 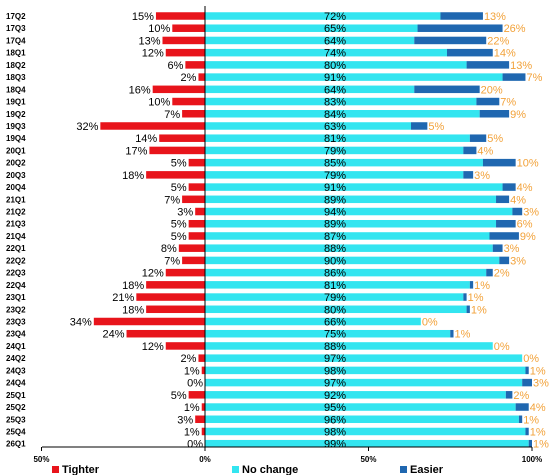 I want to click on x-tick-label: 0%, so click(x=205, y=459).